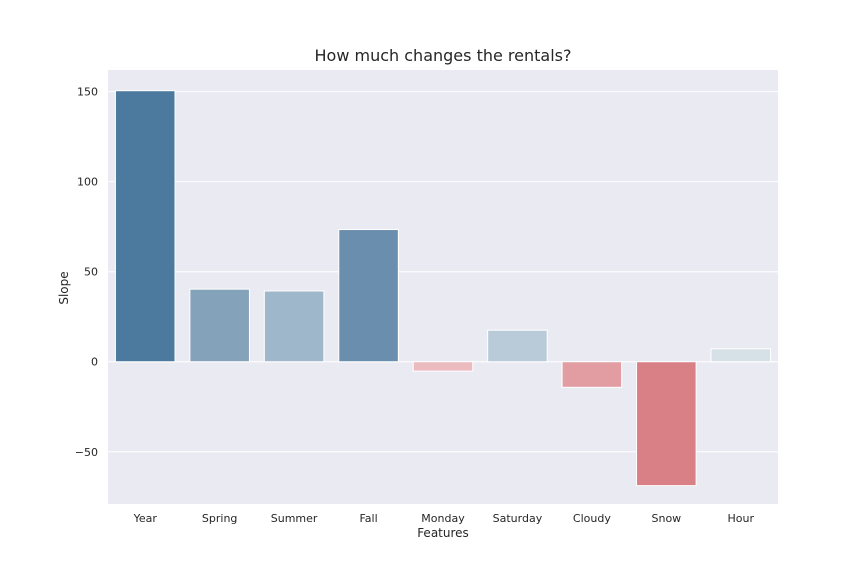  I want to click on x-tick-label: Summer, so click(294, 518).